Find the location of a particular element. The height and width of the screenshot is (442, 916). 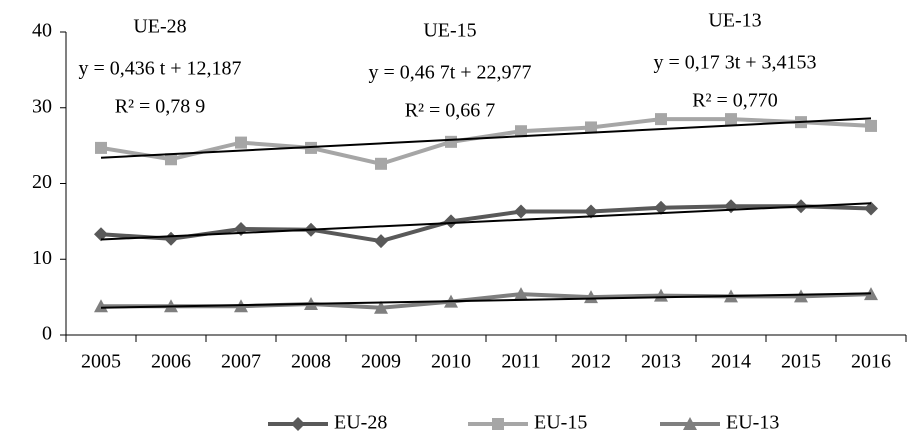

x-tick-label: 2009 is located at coordinates (381, 362).